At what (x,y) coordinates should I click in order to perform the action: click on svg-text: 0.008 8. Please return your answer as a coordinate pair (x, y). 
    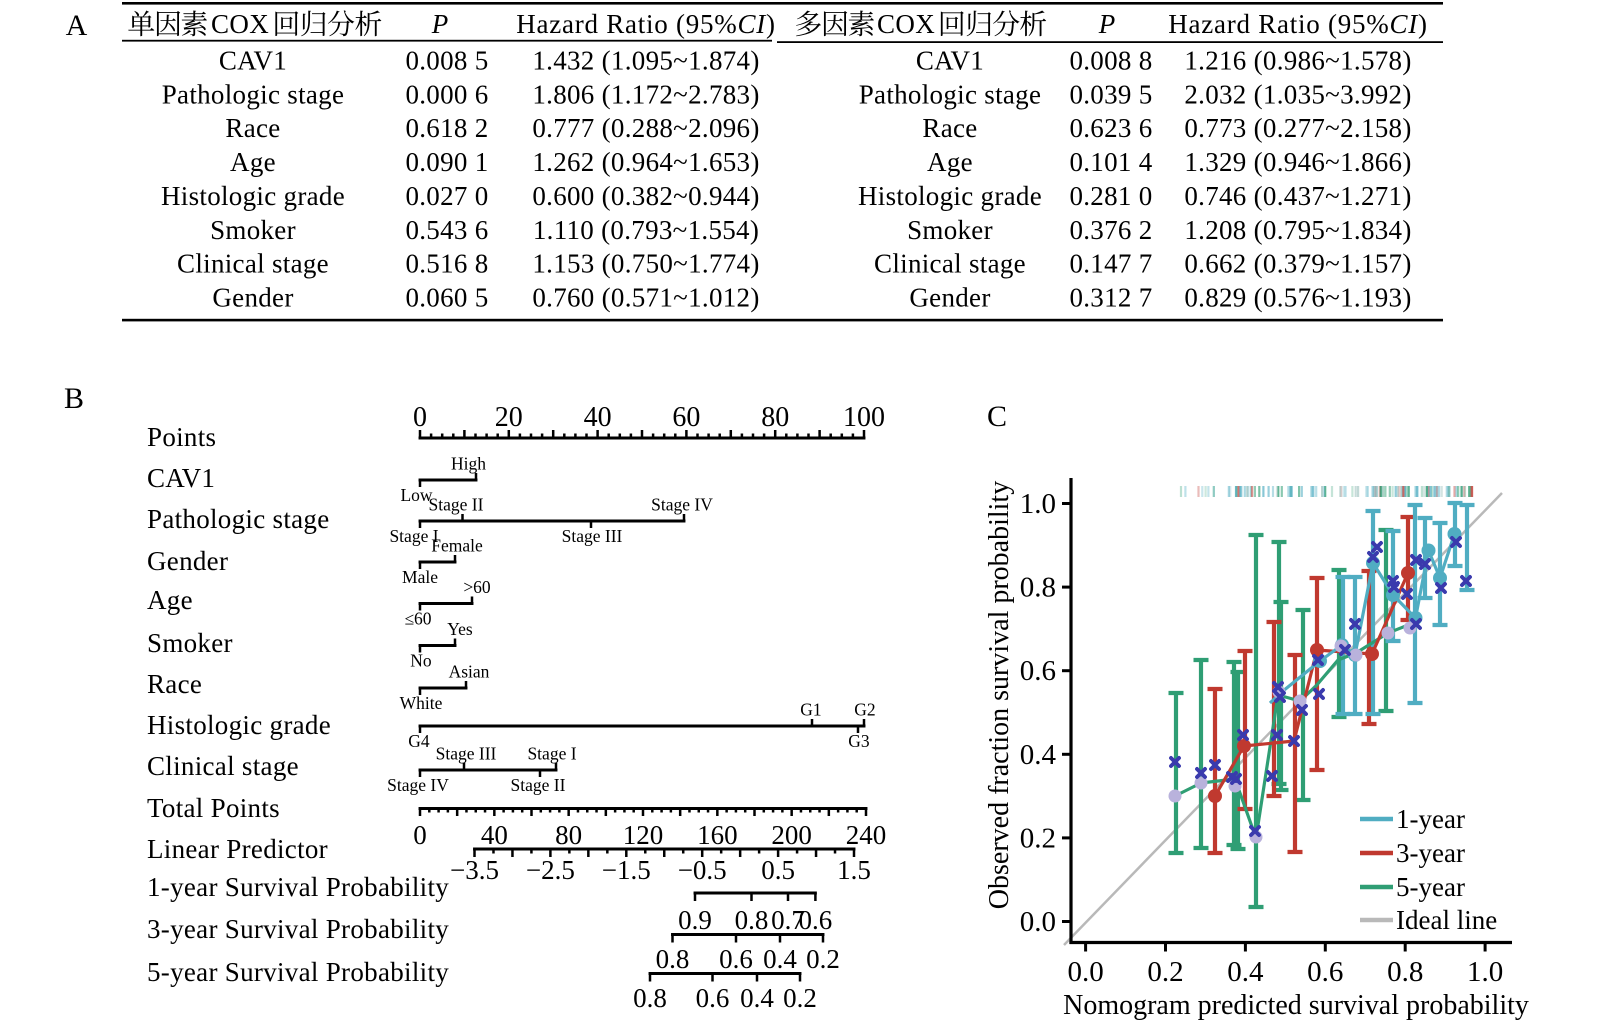
    Looking at the image, I should click on (1110, 61).